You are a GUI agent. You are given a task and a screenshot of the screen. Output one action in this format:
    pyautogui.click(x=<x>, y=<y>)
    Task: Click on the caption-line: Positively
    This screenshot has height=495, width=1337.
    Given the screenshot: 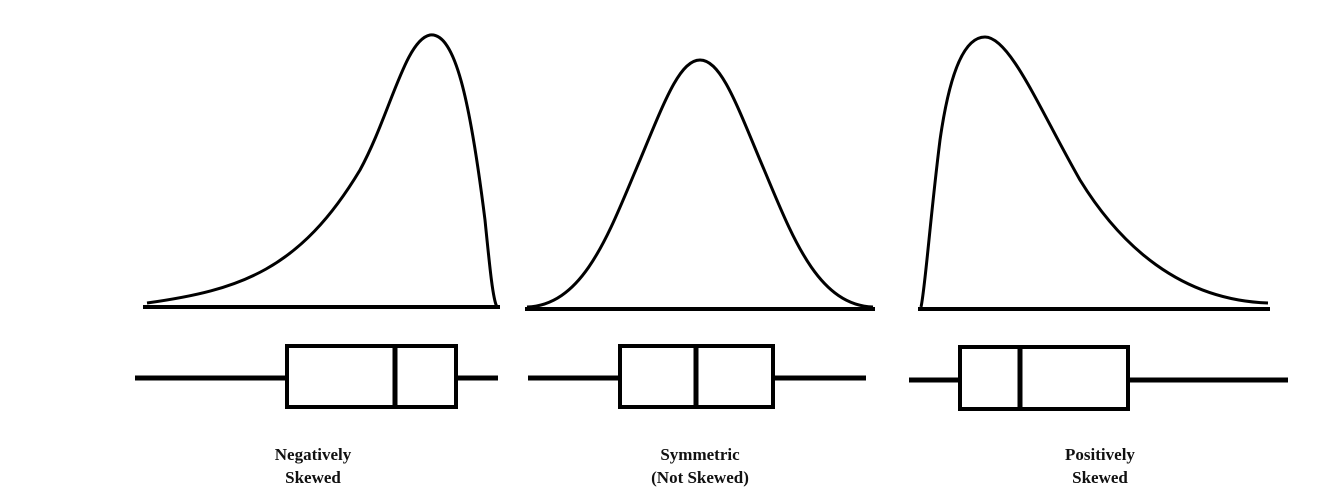 What is the action you would take?
    pyautogui.click(x=1100, y=454)
    